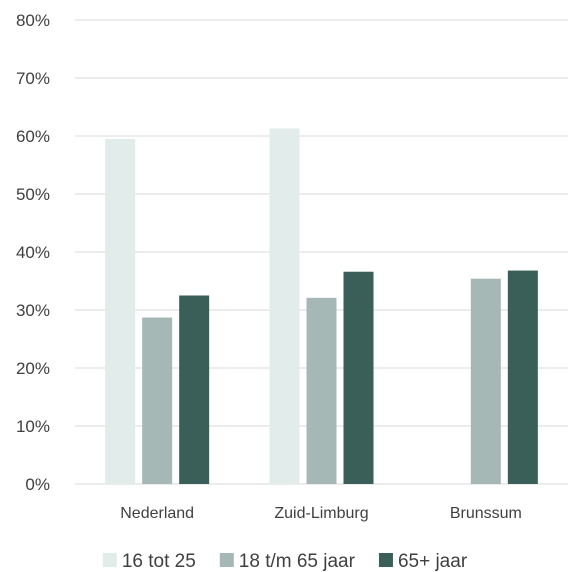 Image resolution: width=570 pixels, height=572 pixels. What do you see at coordinates (33, 368) in the screenshot?
I see `y-tick-label: 20%` at bounding box center [33, 368].